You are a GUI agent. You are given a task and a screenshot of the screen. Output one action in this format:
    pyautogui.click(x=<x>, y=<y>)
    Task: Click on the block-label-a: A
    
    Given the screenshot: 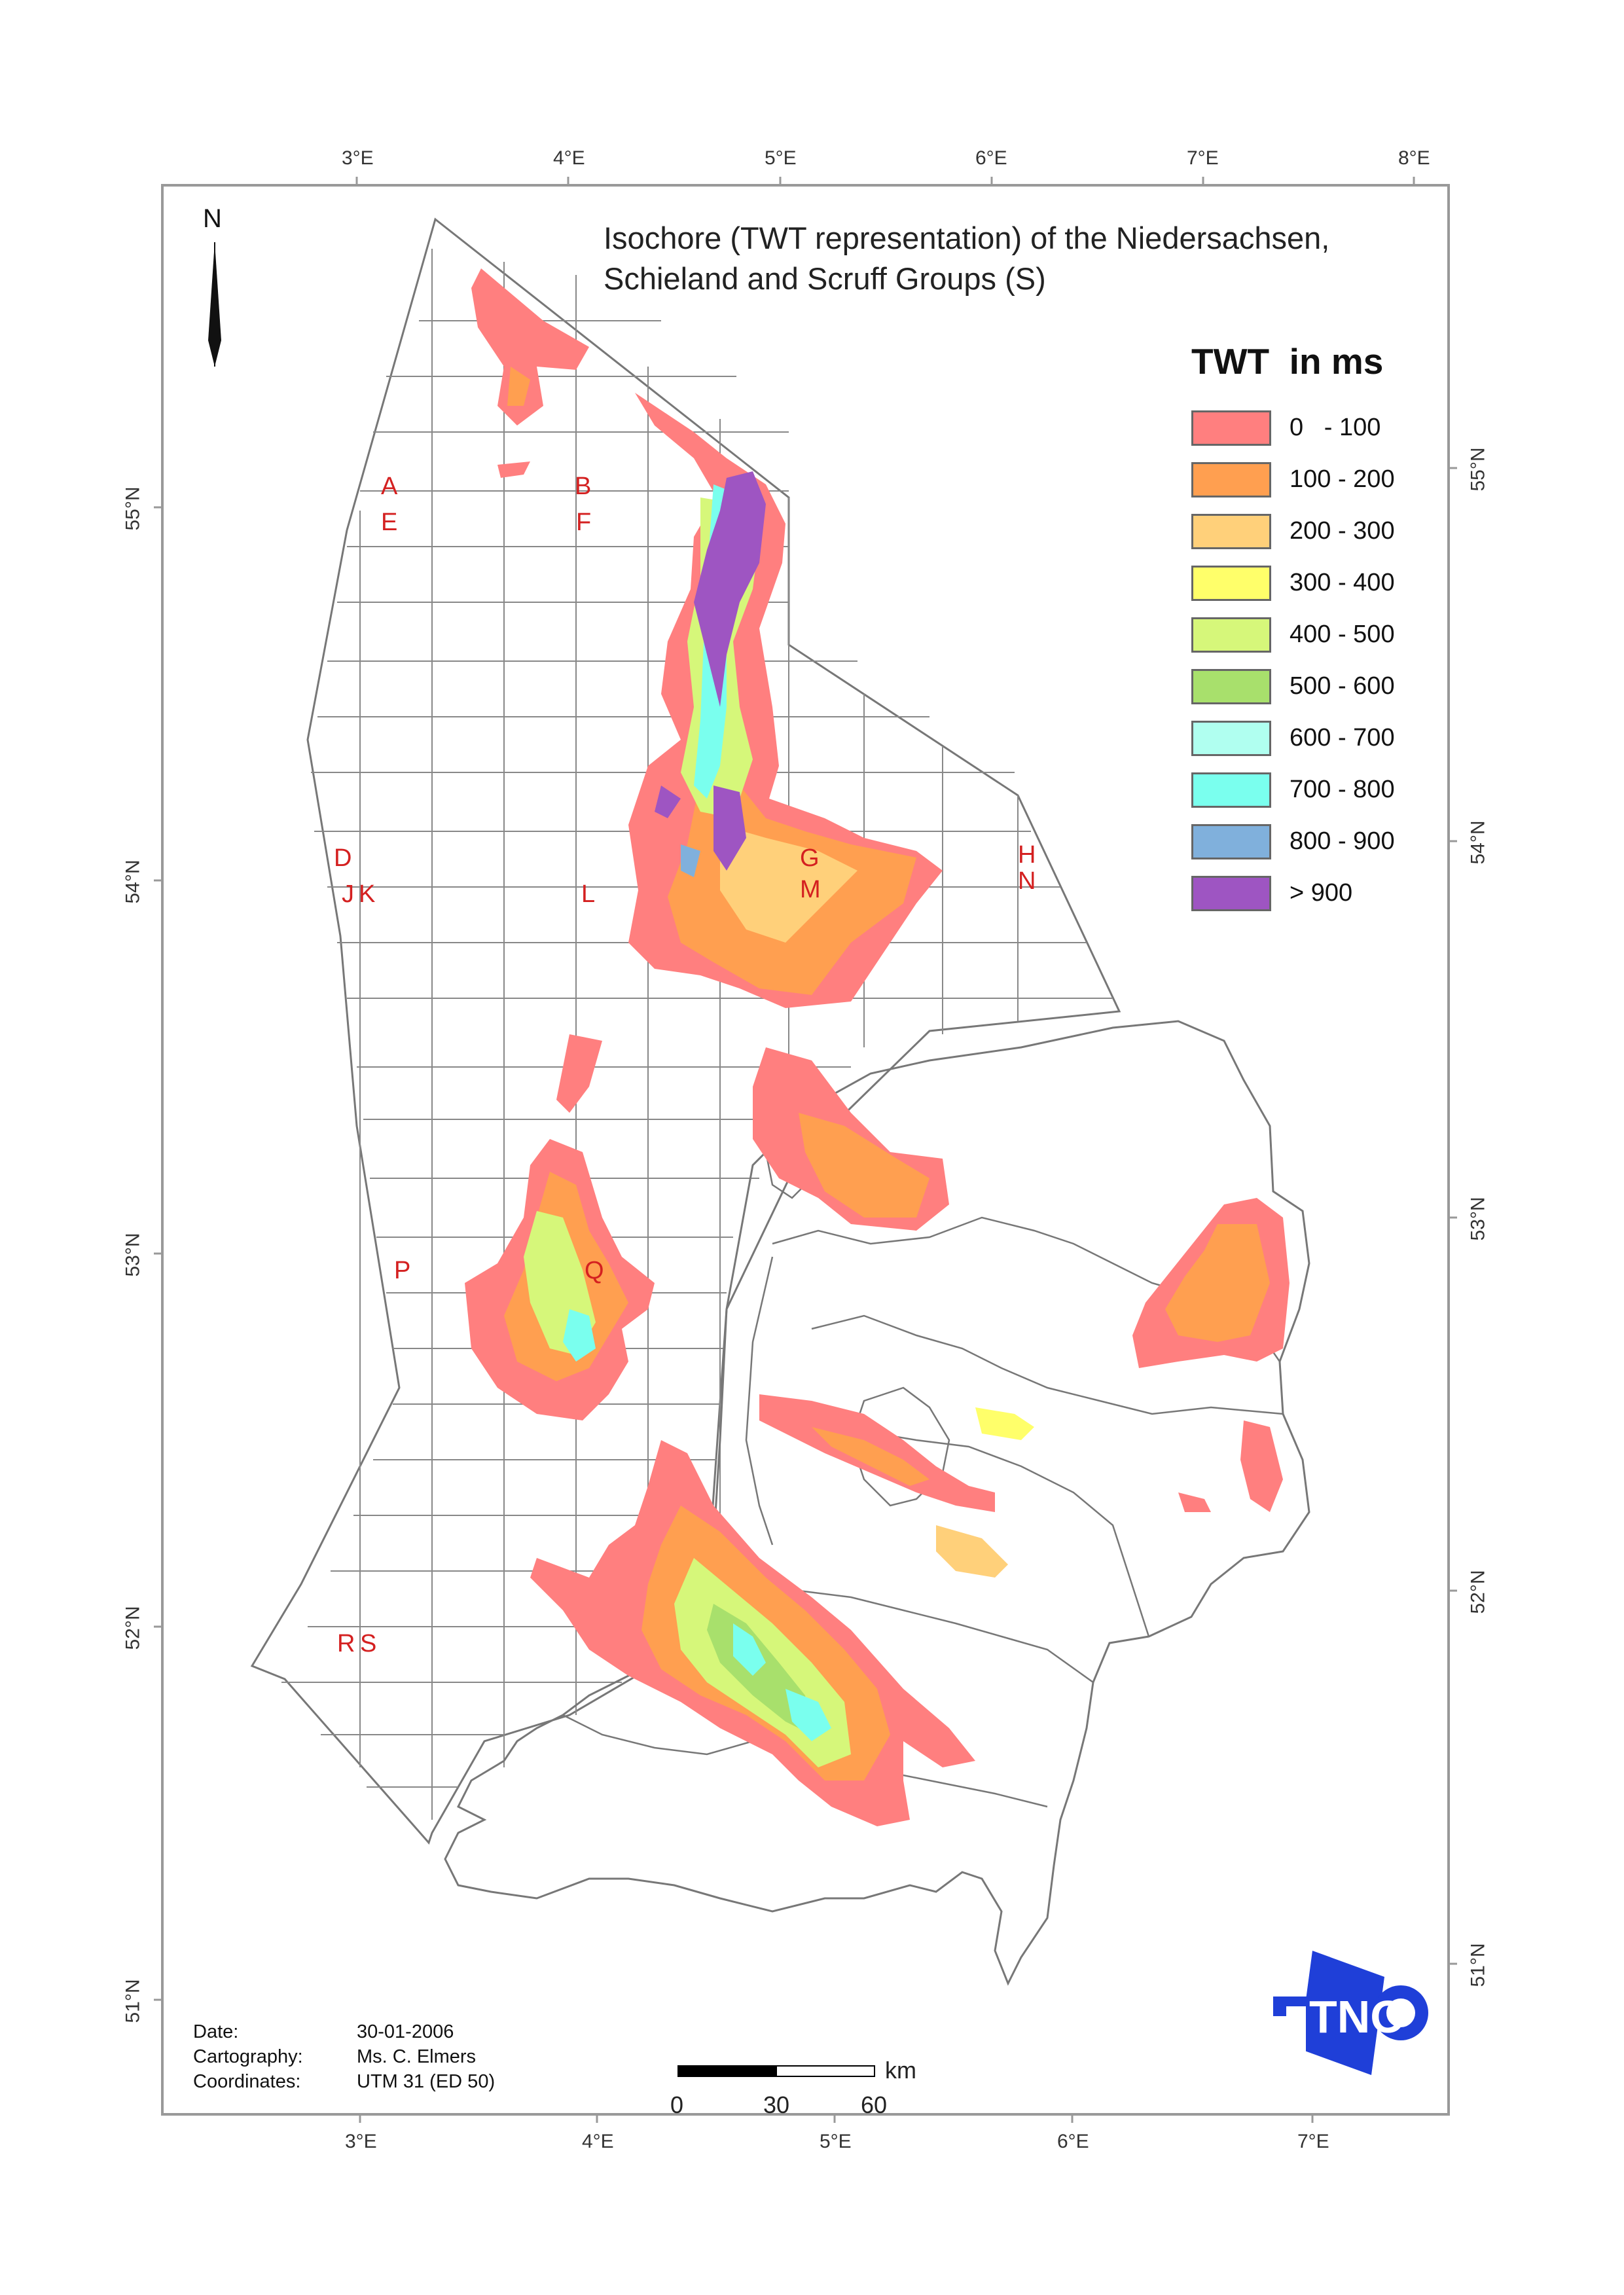 What is the action you would take?
    pyautogui.click(x=389, y=487)
    